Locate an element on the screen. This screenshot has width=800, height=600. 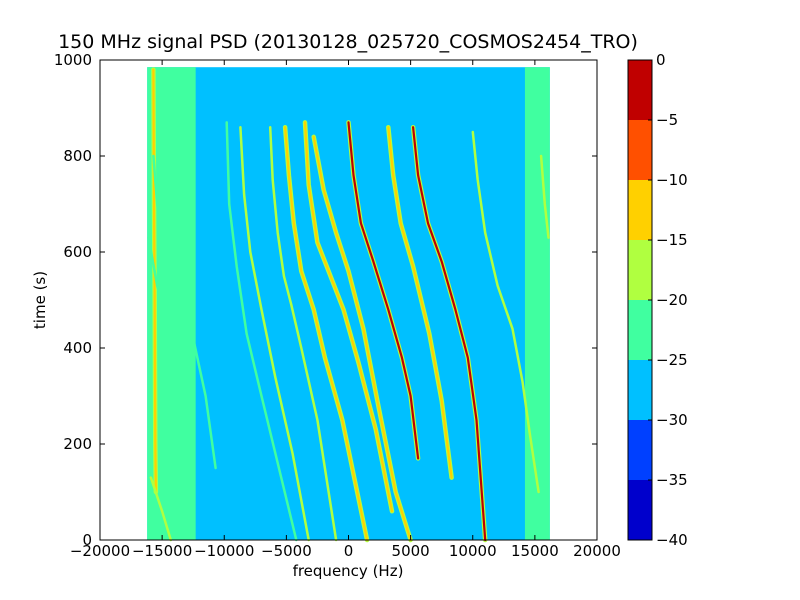
y-tick-label: 0 is located at coordinates (87, 540).